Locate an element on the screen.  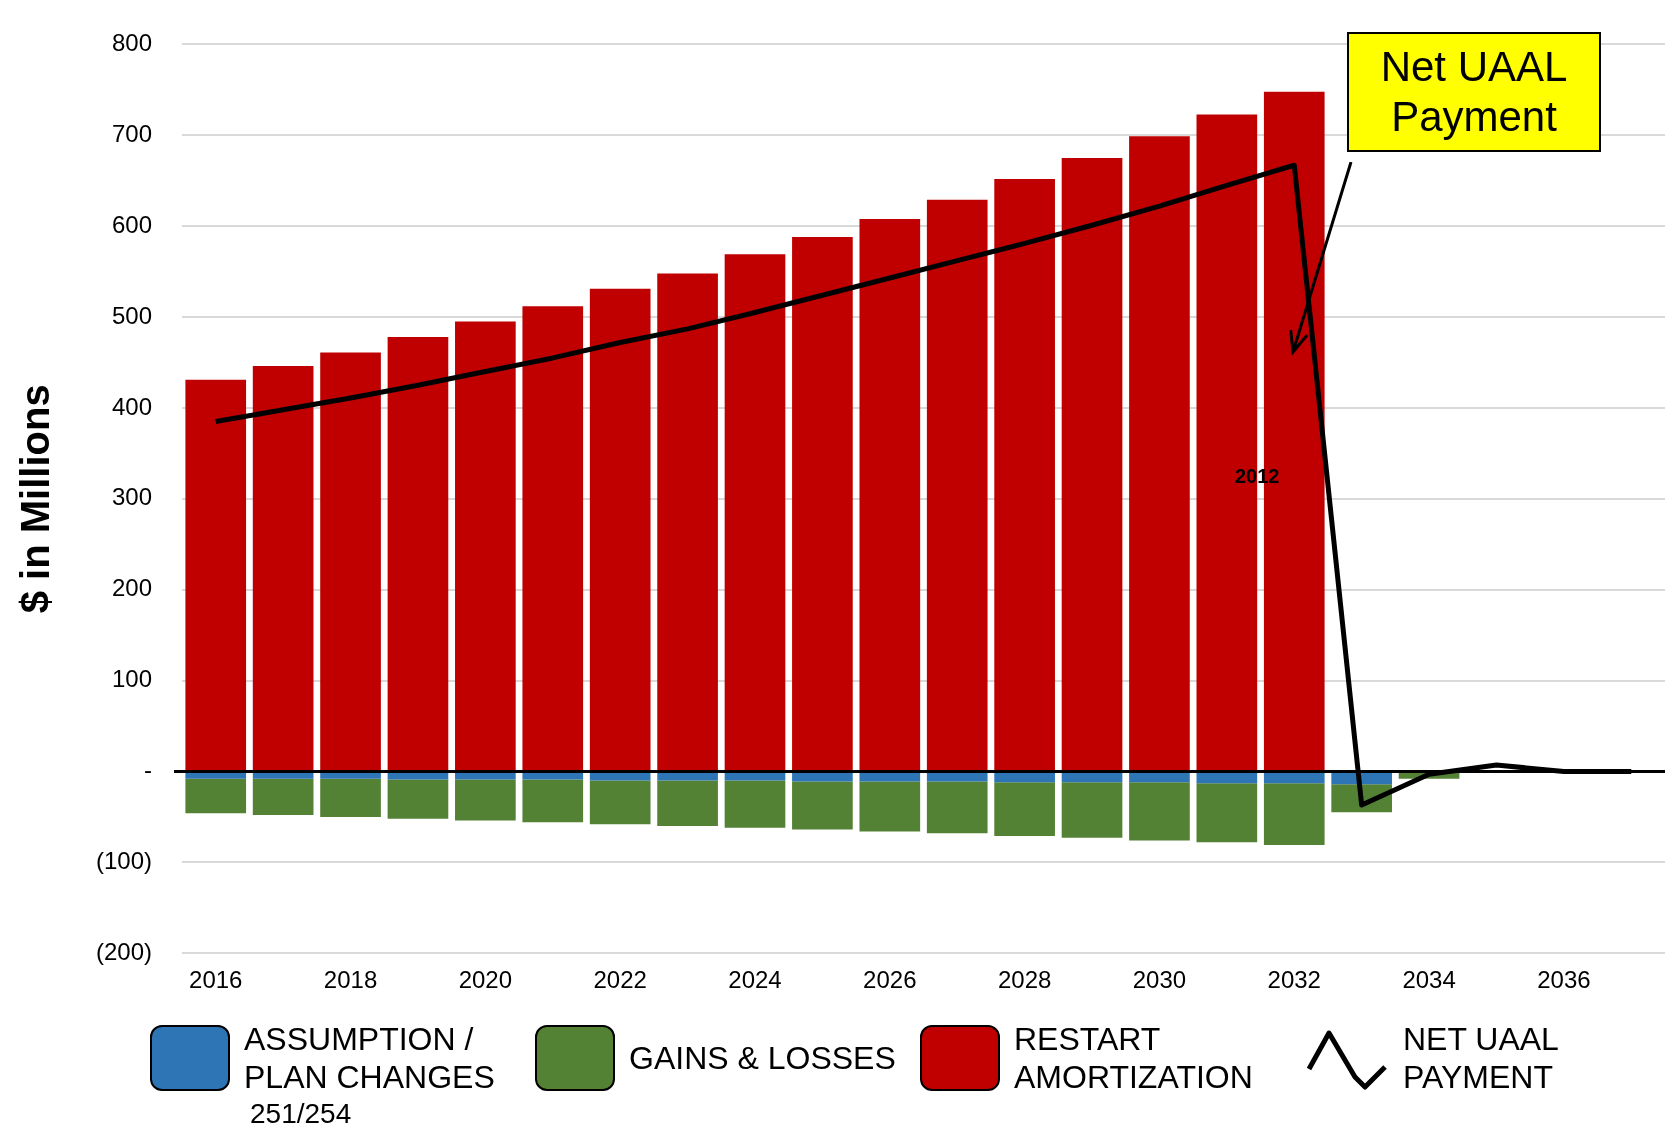
y-tick-label: 200 is located at coordinates (132, 588).